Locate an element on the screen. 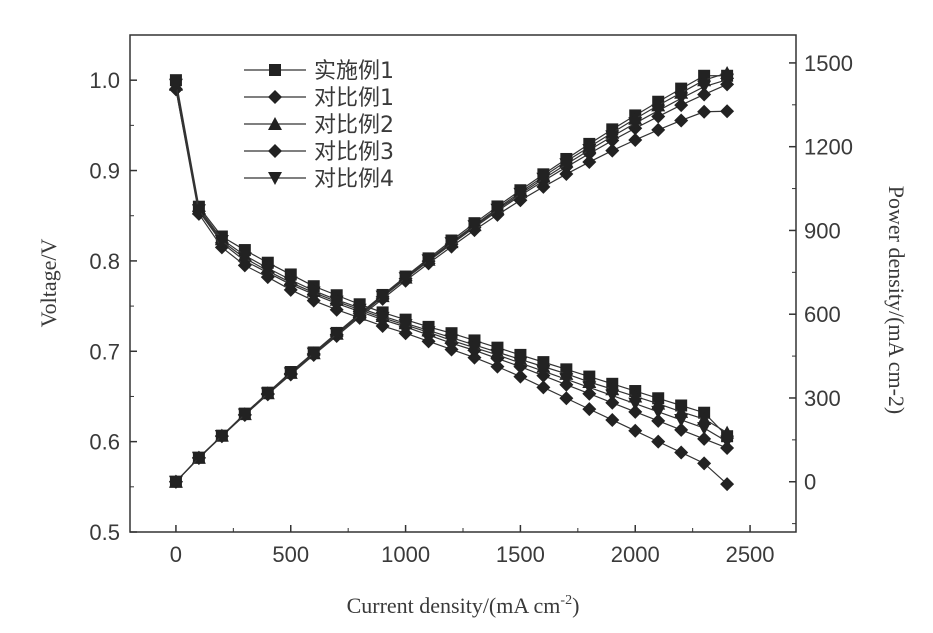  y-tick-label: 0.8 is located at coordinates (104, 261).